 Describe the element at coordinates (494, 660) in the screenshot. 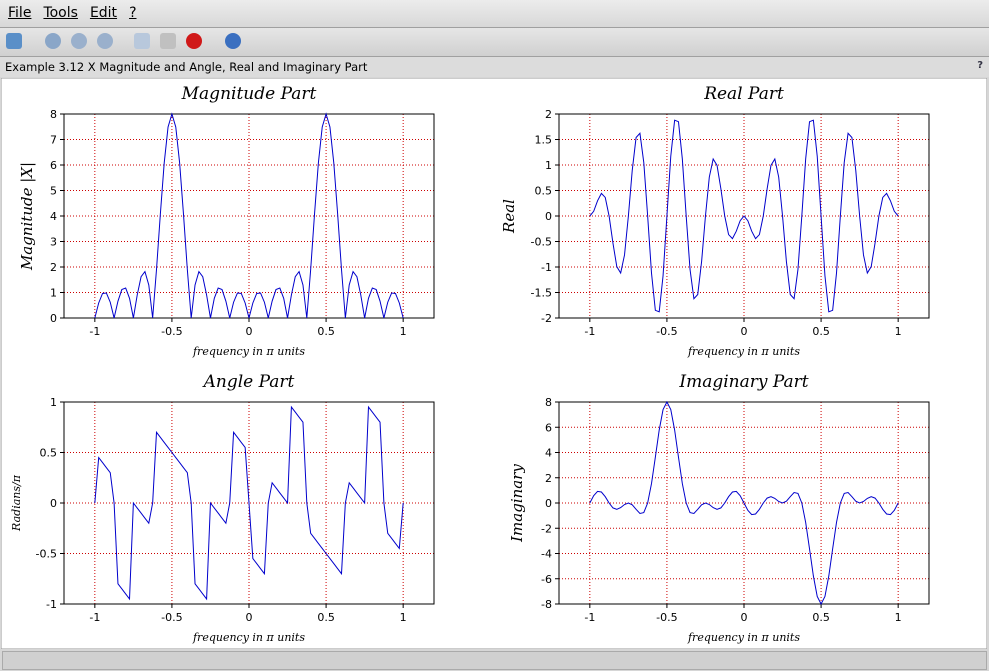

I see `status-bar` at that location.